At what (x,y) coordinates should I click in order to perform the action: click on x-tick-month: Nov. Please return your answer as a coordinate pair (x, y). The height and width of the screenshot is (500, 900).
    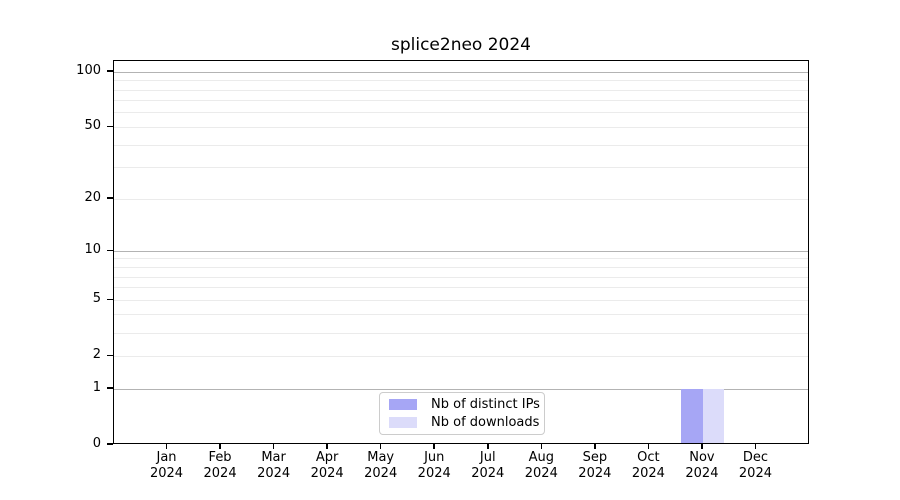
    Looking at the image, I should click on (702, 457).